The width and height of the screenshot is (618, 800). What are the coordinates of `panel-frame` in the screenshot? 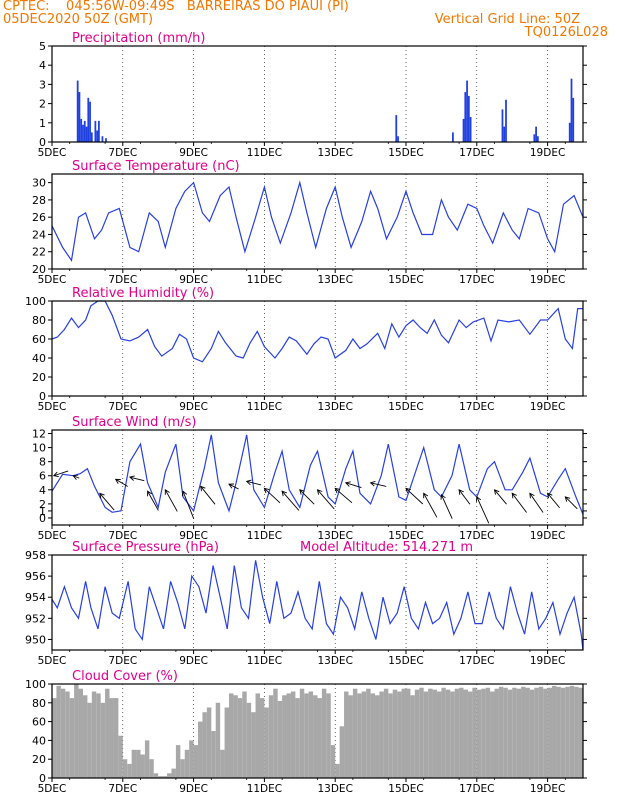 It's located at (317, 348).